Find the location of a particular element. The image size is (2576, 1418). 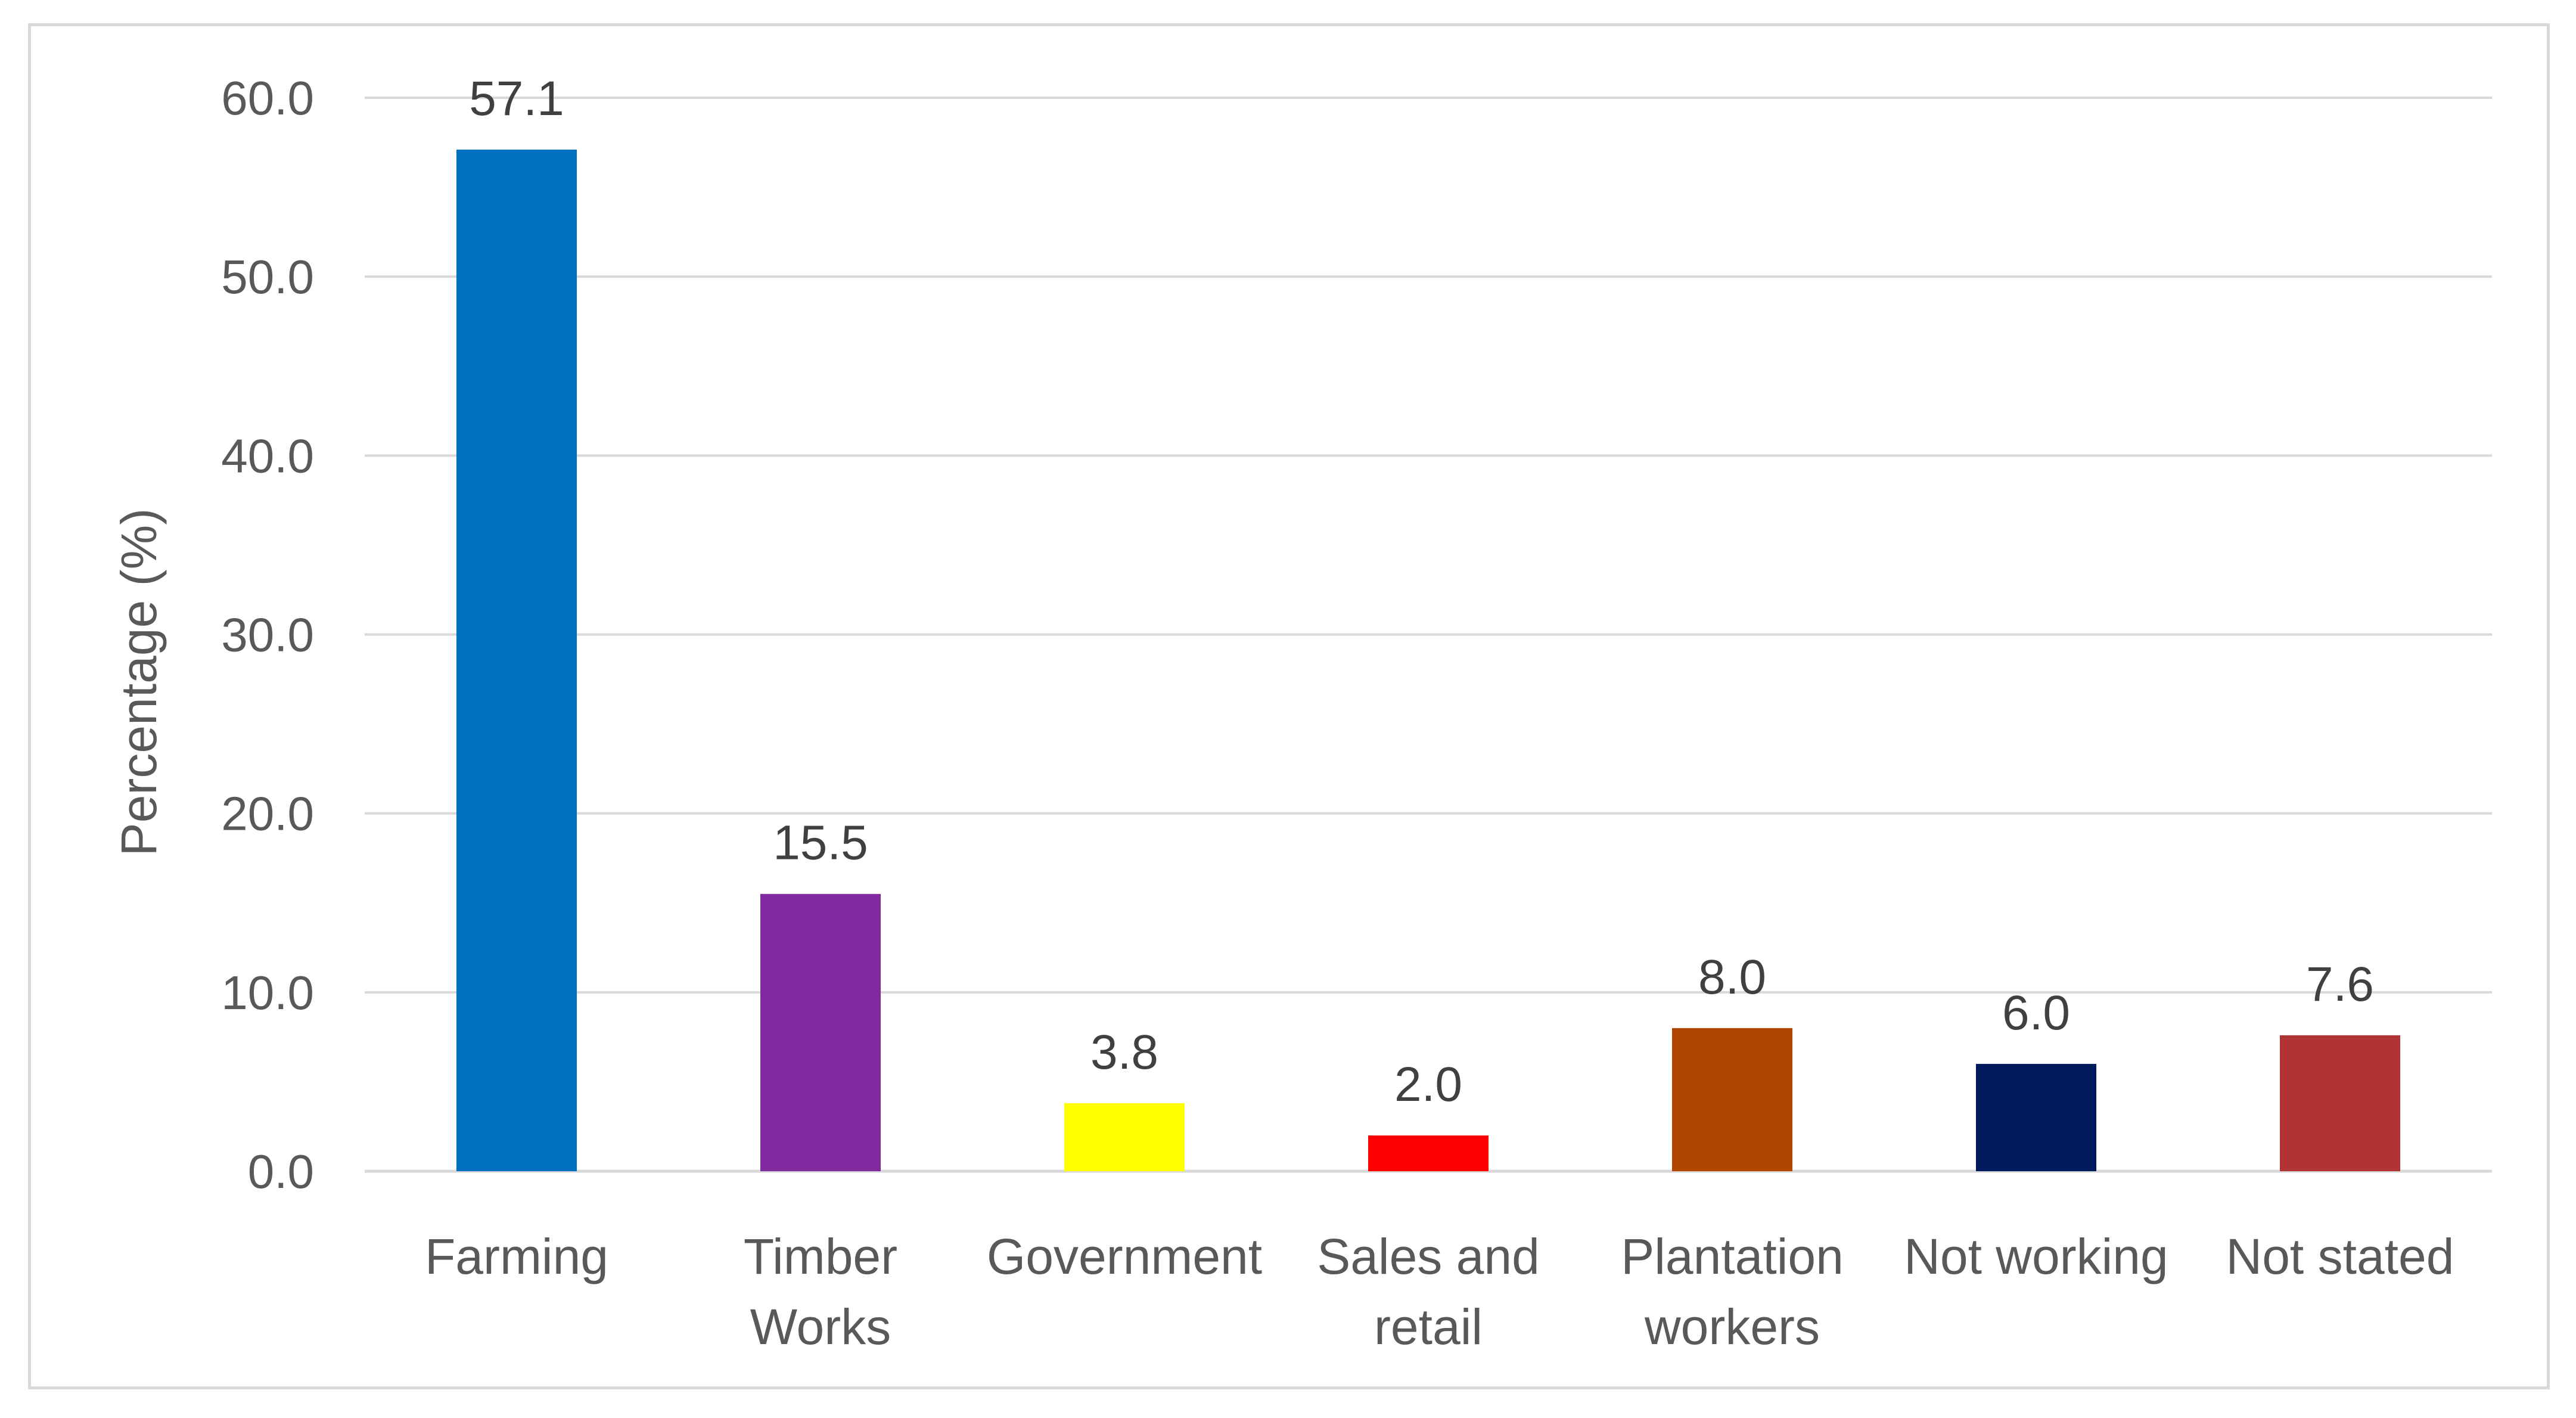

x-category-label: Government is located at coordinates (1124, 1256).